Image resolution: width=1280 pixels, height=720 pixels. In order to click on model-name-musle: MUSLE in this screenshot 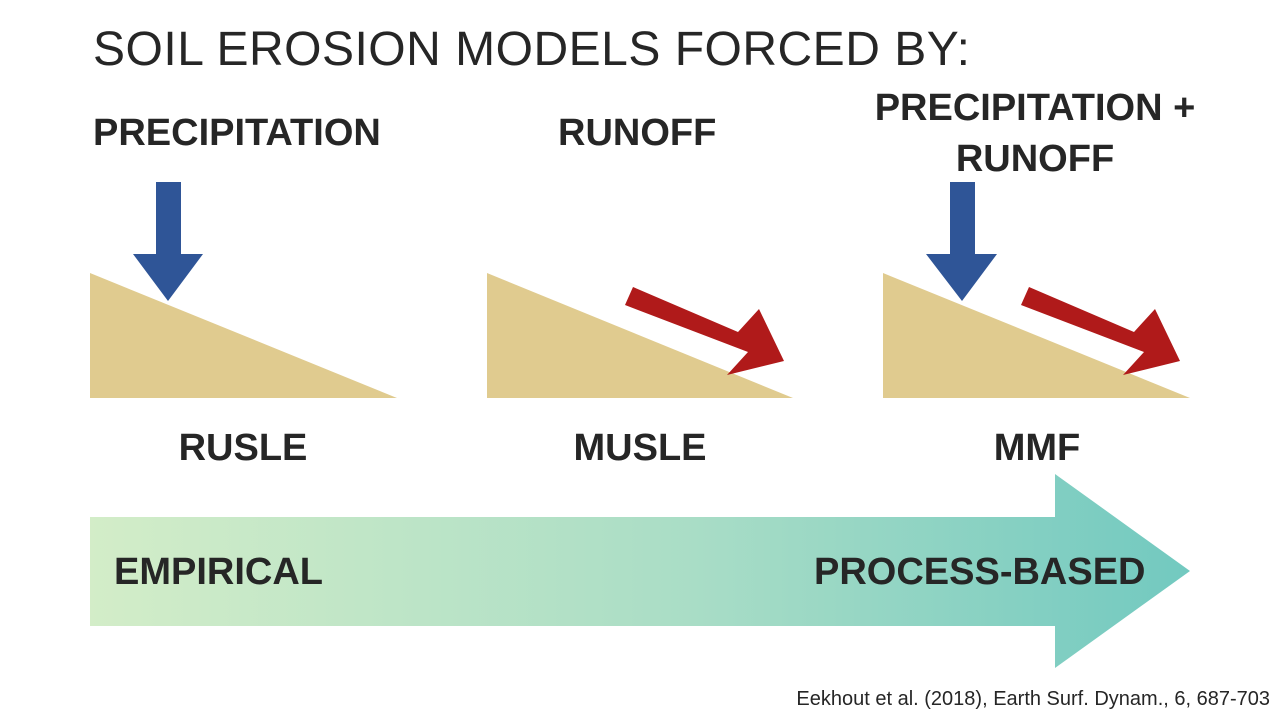, I will do `click(640, 448)`.